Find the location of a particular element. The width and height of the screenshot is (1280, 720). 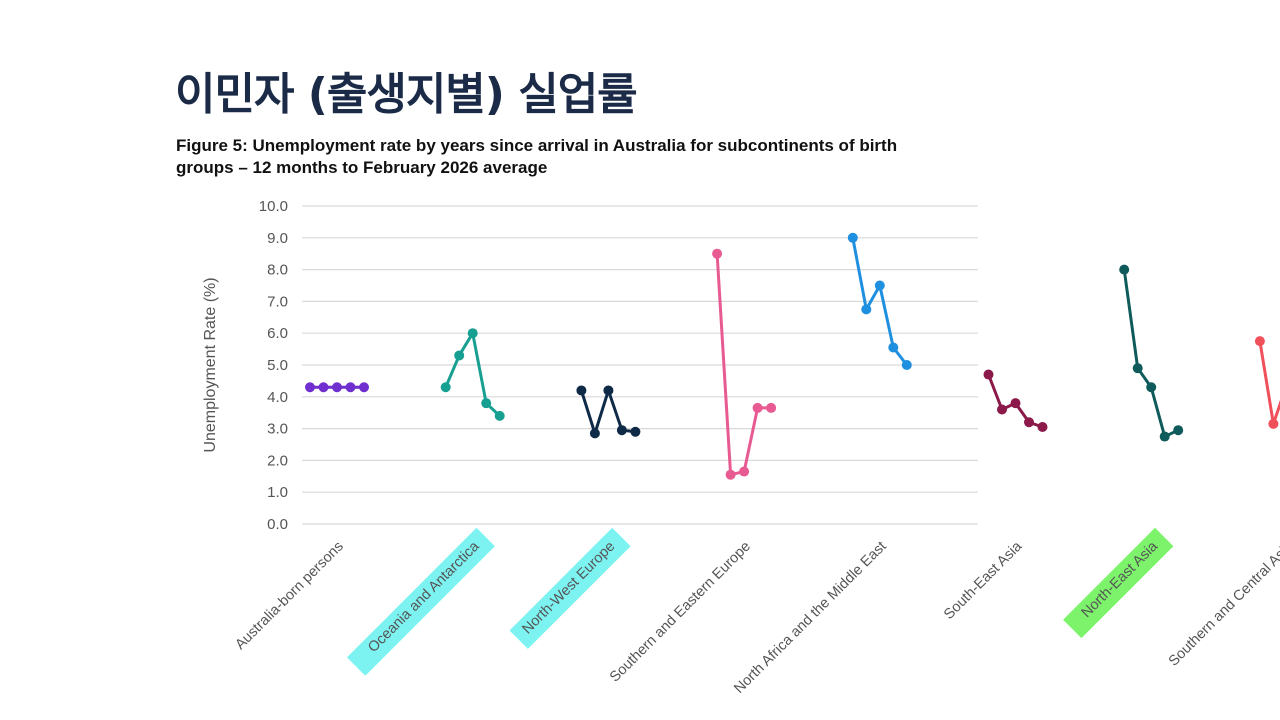

y-tick-label: 7.0 is located at coordinates (277, 301).